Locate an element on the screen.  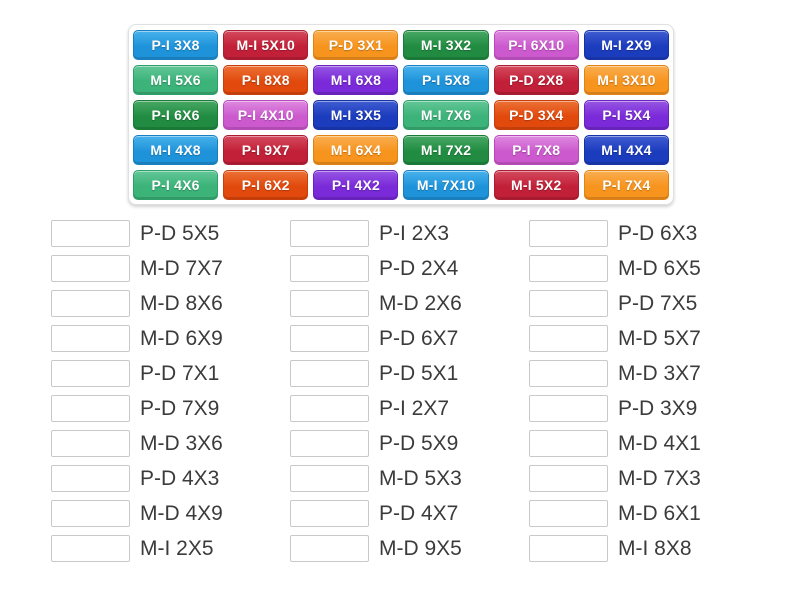
draggable-tile-P-I-9X7: P-I 9X7 is located at coordinates (266, 149).